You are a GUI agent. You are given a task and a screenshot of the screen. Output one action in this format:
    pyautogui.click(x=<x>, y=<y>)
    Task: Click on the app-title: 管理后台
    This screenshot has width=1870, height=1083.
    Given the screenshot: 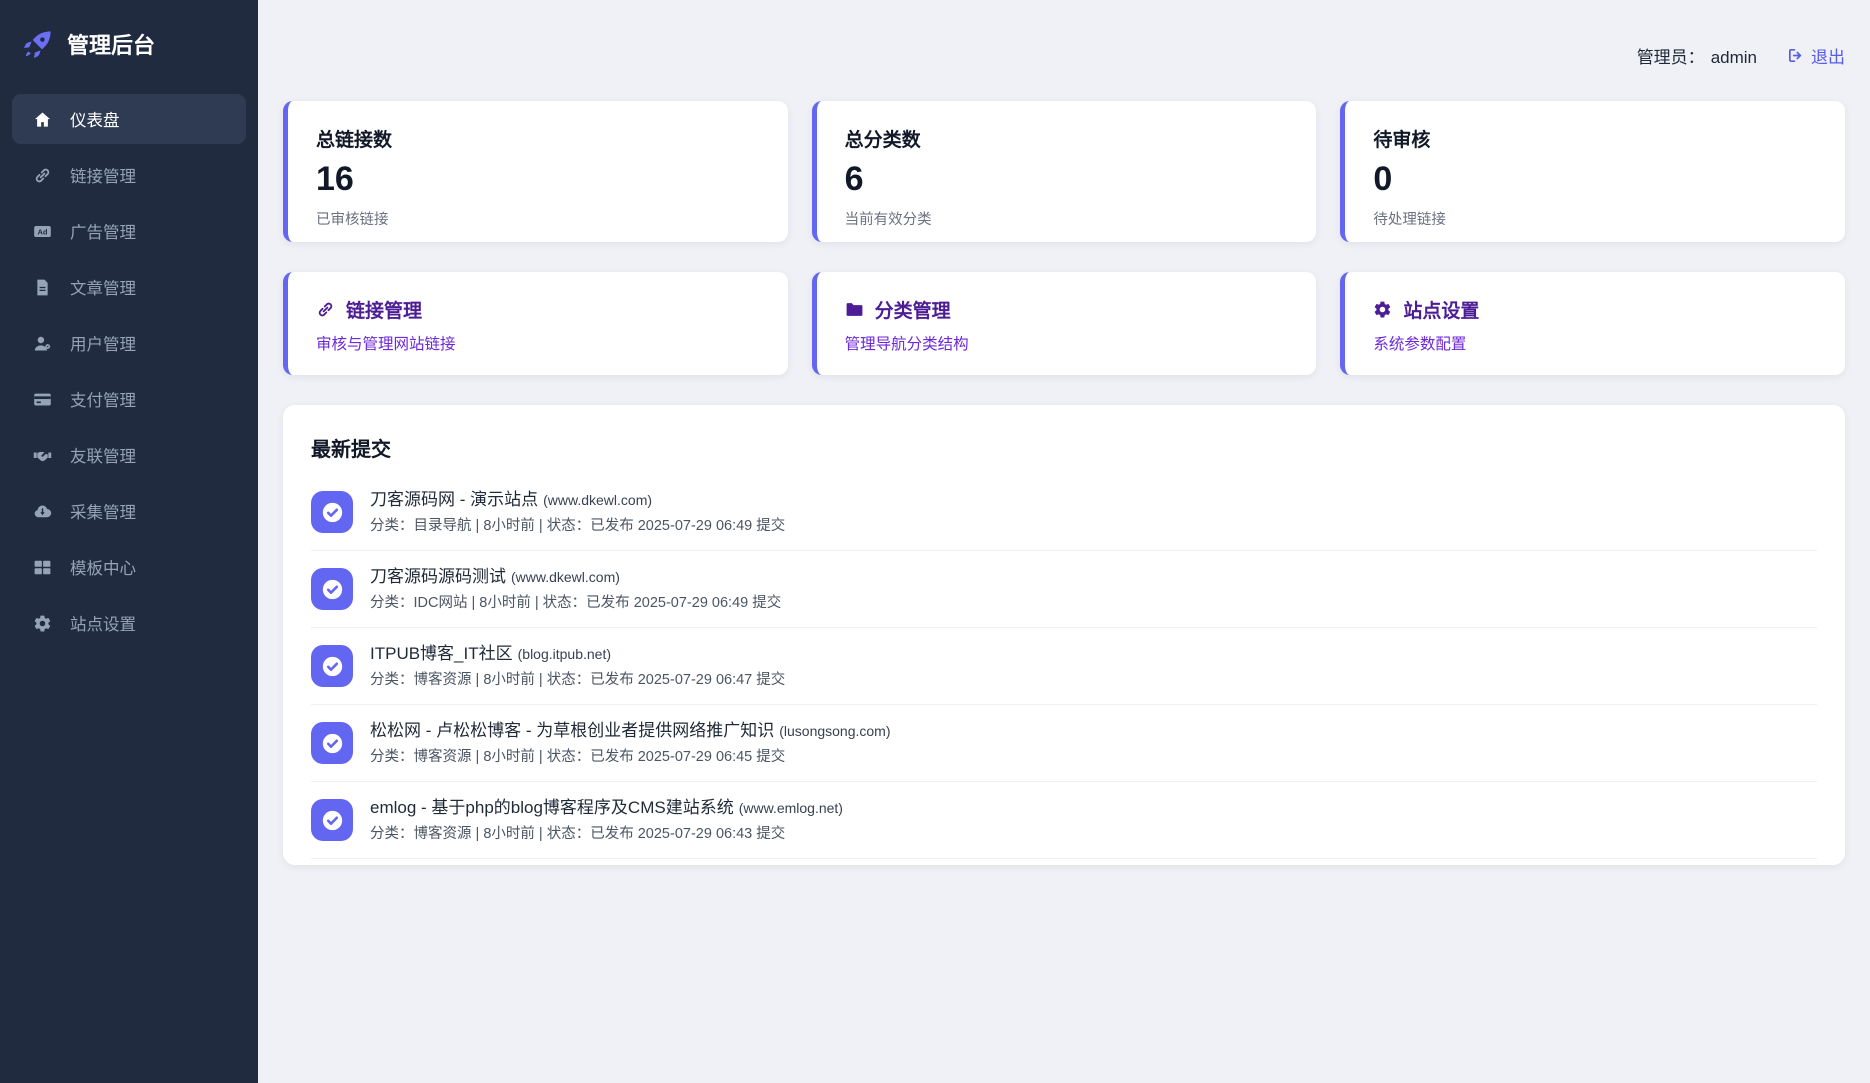 What is the action you would take?
    pyautogui.click(x=111, y=45)
    